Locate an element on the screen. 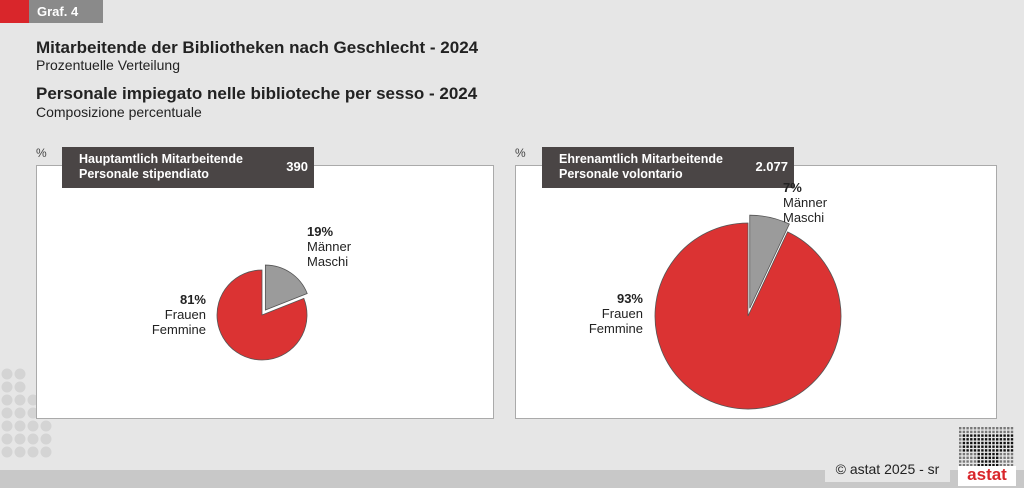 The image size is (1024, 488). header-title-de: Hauptamtlich Mitarbeitende is located at coordinates (161, 159).